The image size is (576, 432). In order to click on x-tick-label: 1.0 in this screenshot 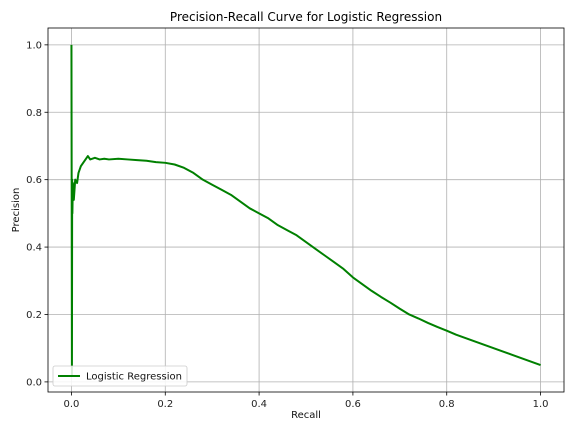, I will do `click(541, 404)`.